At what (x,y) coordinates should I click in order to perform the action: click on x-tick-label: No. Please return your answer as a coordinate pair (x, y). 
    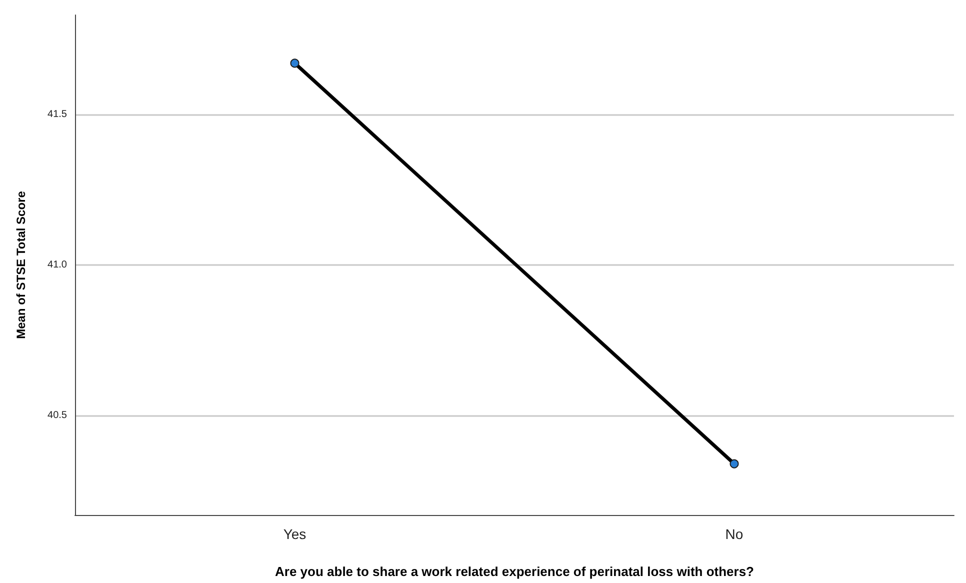
    Looking at the image, I should click on (734, 534).